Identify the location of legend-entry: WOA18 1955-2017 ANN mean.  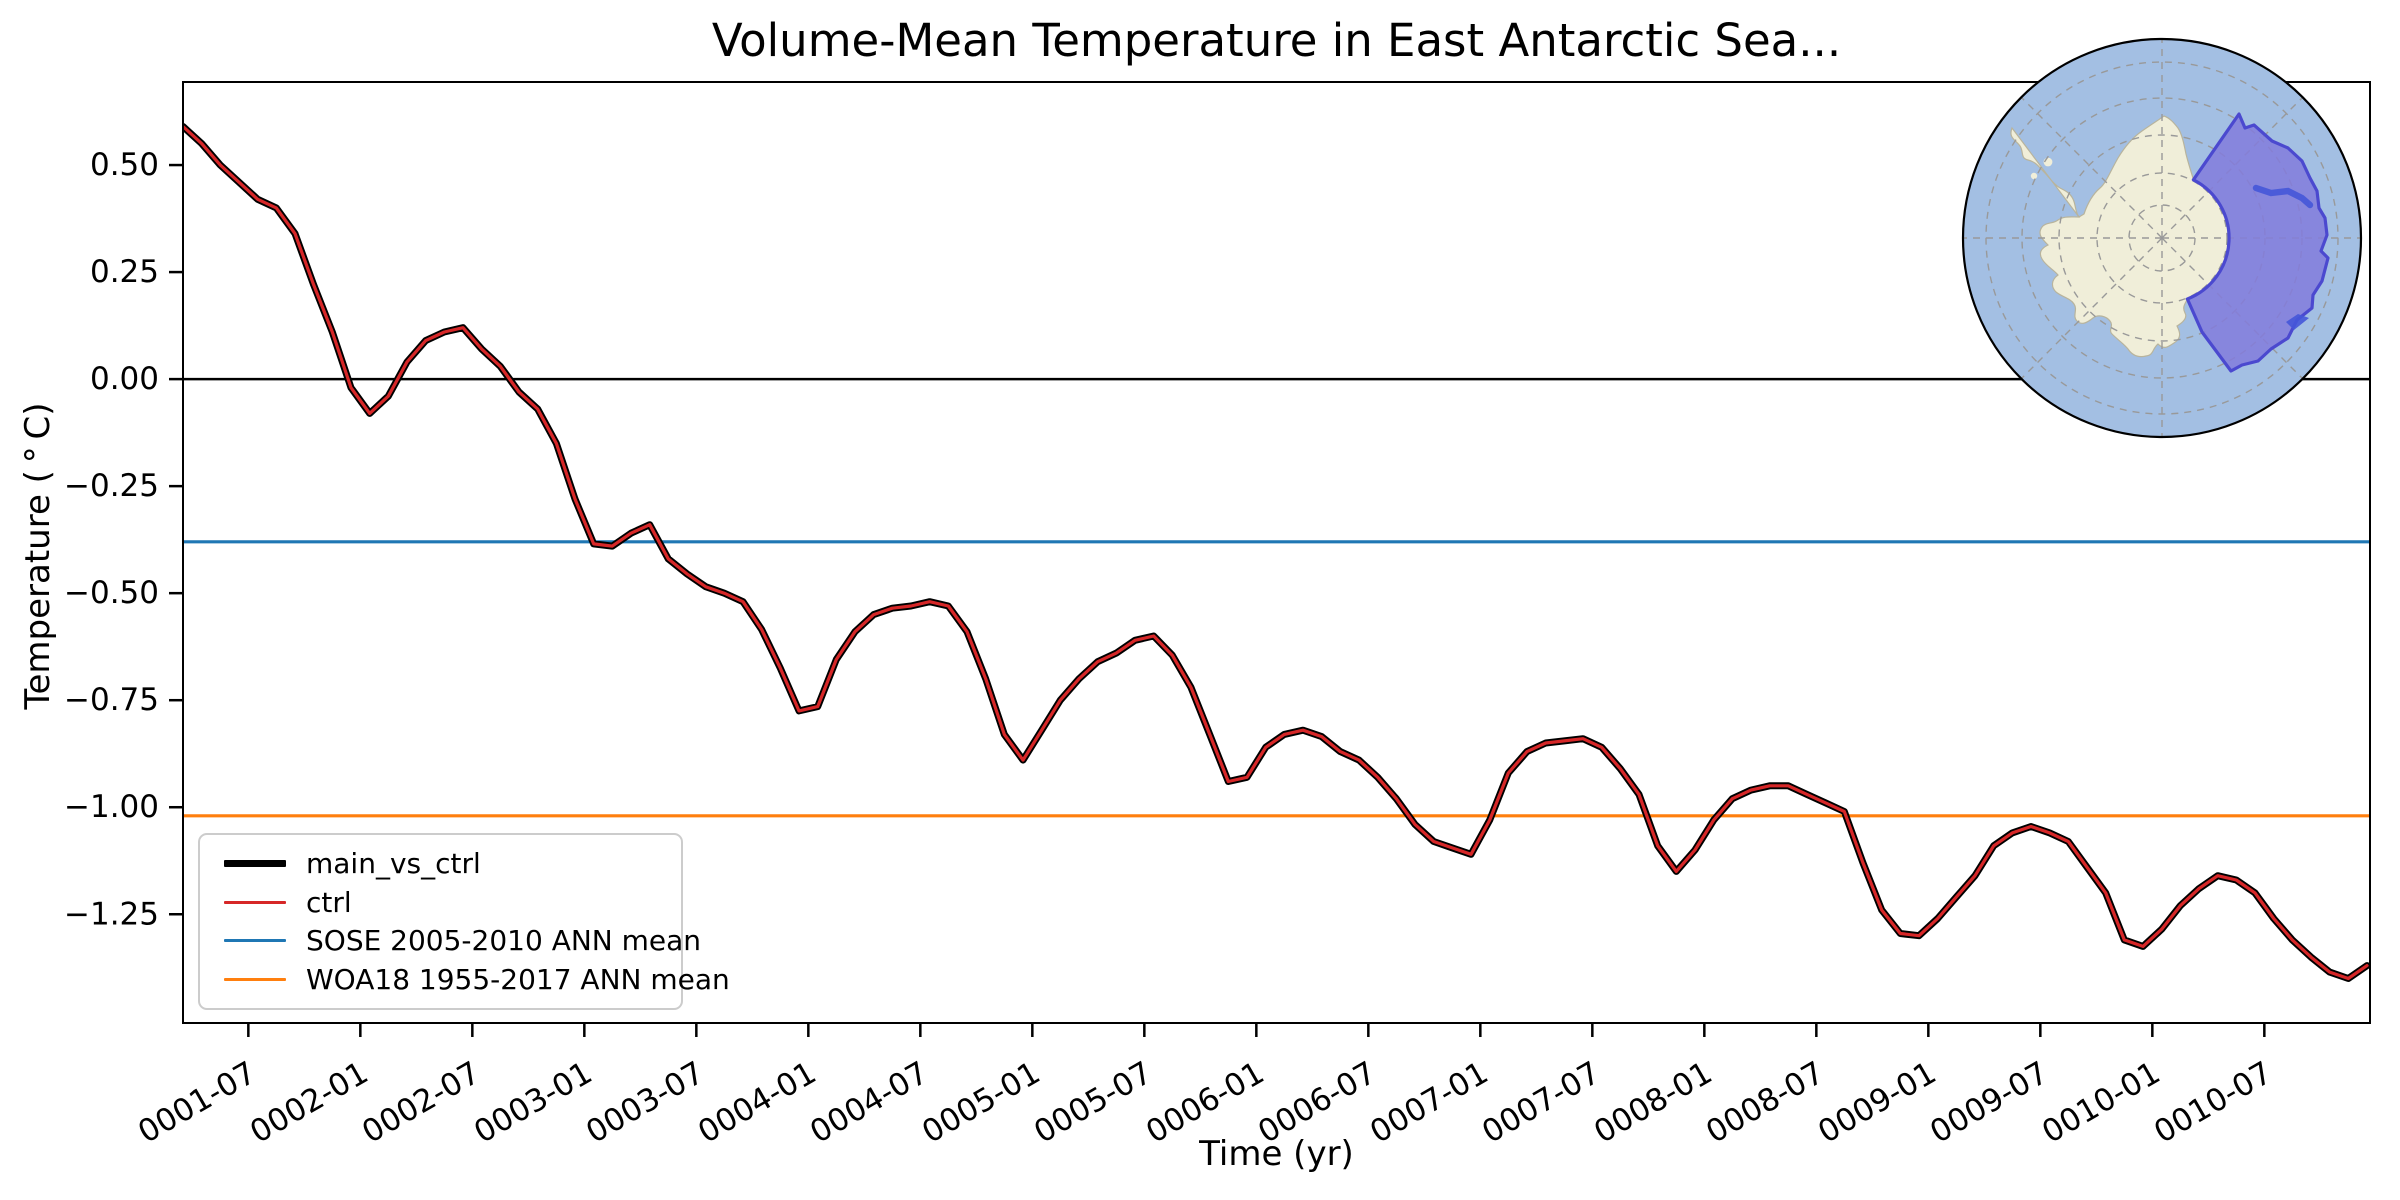
(465, 979).